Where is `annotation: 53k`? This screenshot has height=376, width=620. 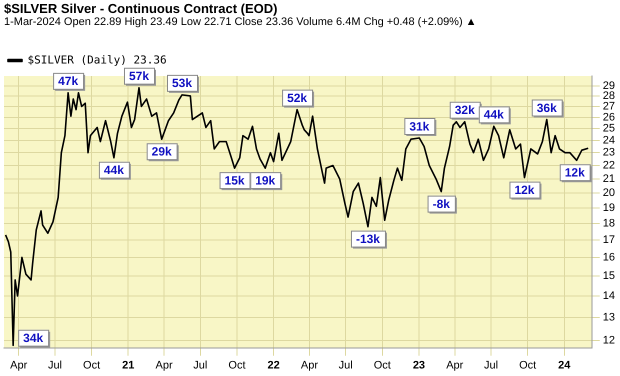 annotation: 53k is located at coordinates (182, 83).